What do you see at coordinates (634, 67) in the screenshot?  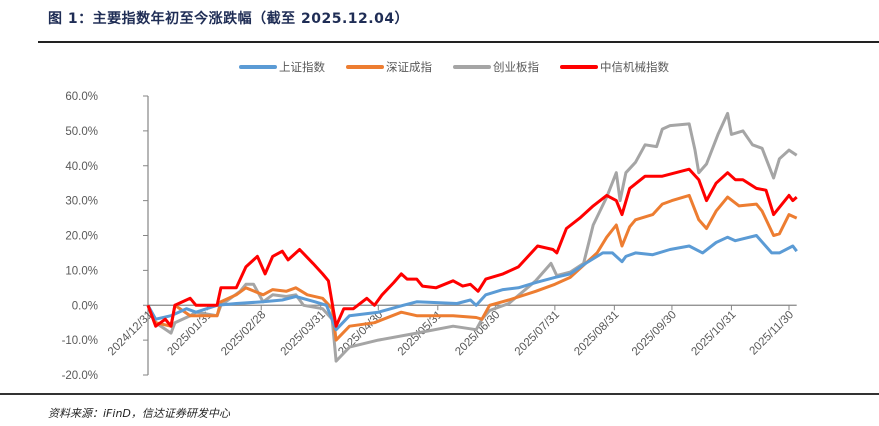 I see `legend-label-3: 中信机械指数` at bounding box center [634, 67].